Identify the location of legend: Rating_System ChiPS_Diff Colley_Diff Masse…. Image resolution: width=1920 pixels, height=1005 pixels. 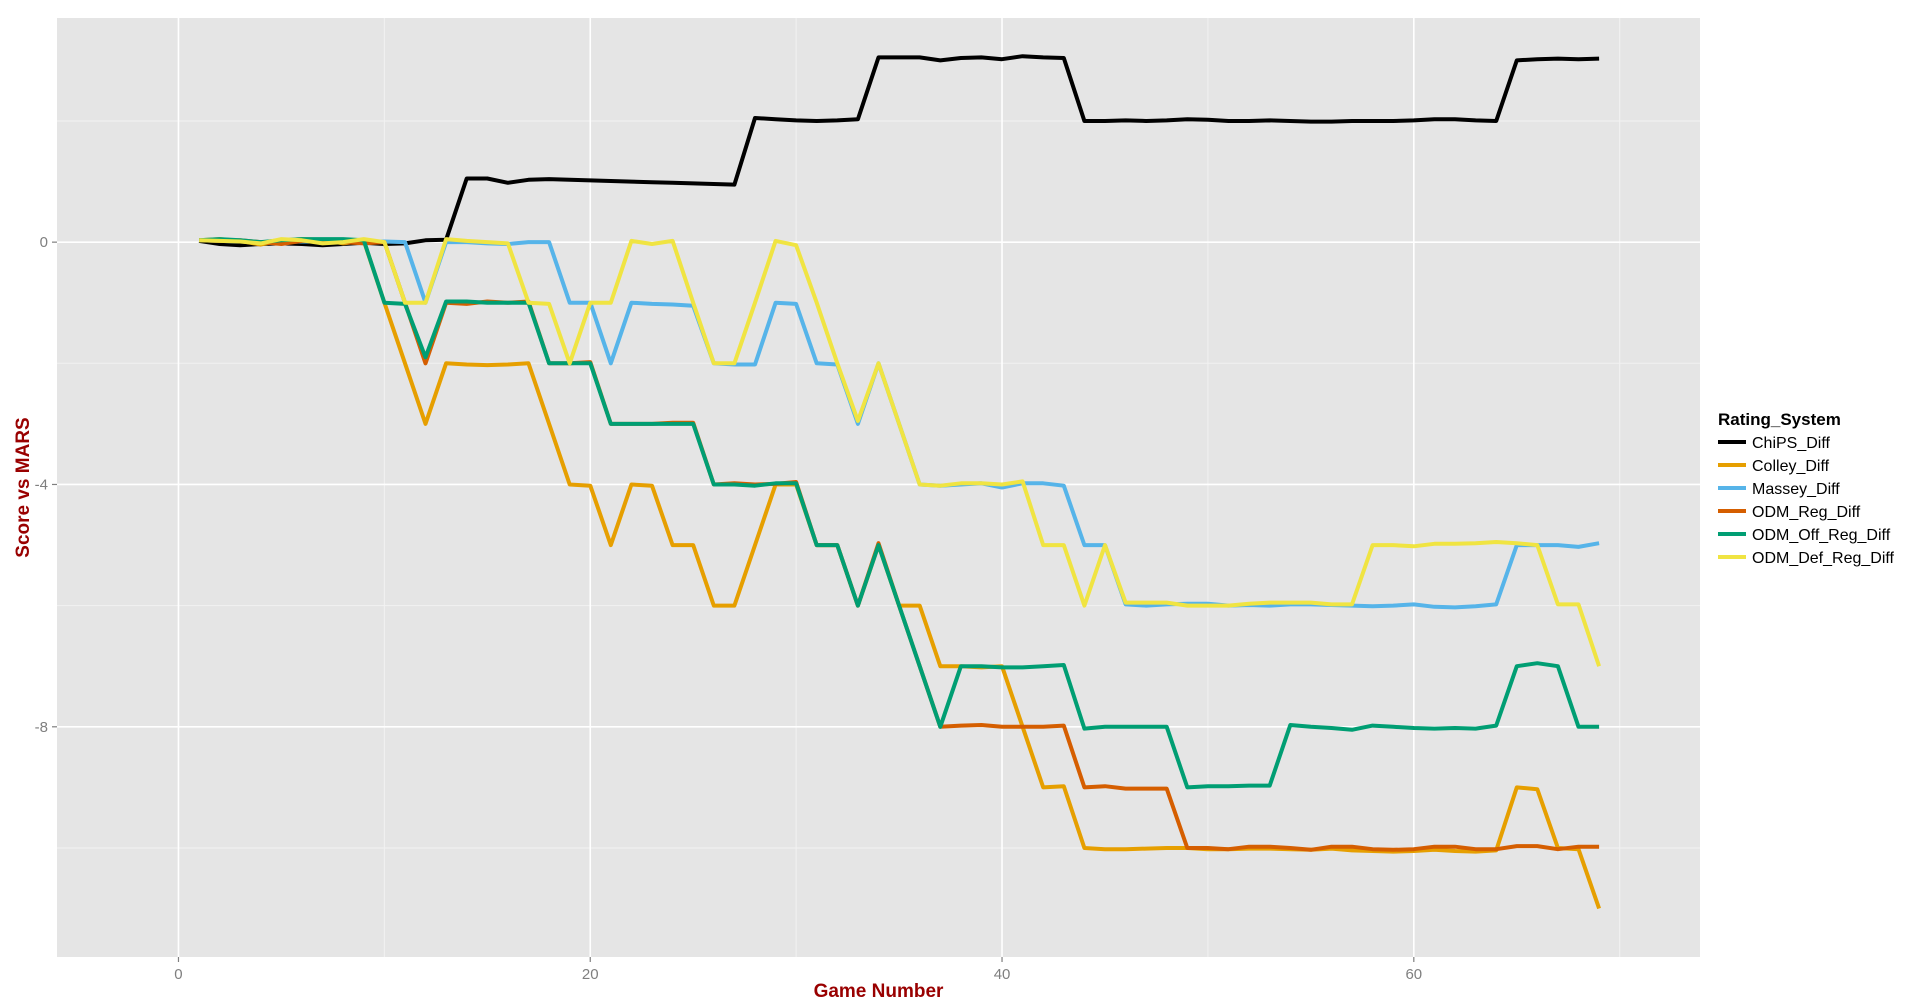
(1806, 488).